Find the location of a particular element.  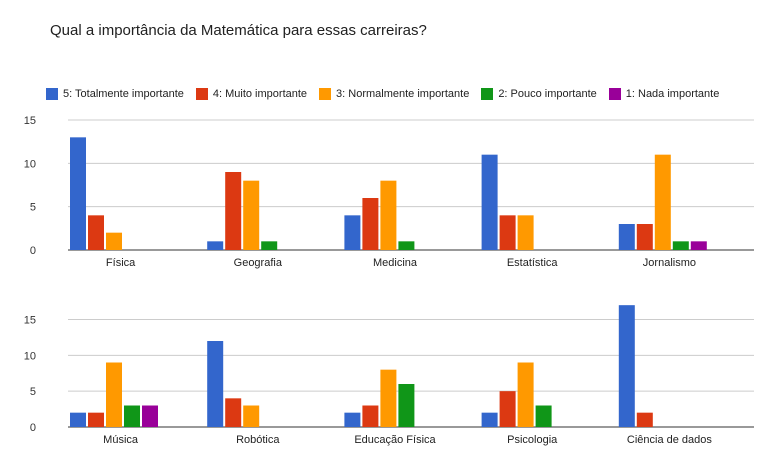

category-label: Geografia is located at coordinates (258, 263).